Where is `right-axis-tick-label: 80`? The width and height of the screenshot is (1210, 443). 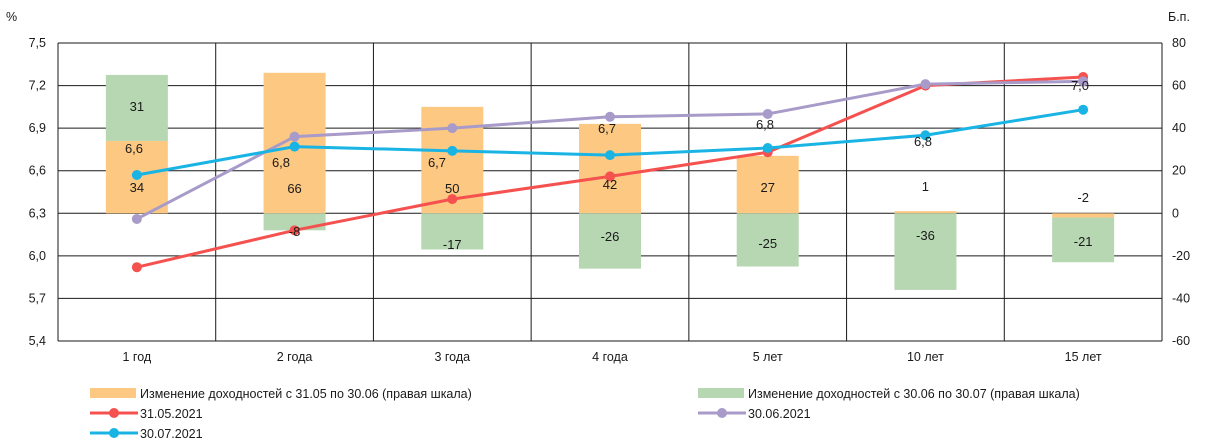 right-axis-tick-label: 80 is located at coordinates (1179, 43).